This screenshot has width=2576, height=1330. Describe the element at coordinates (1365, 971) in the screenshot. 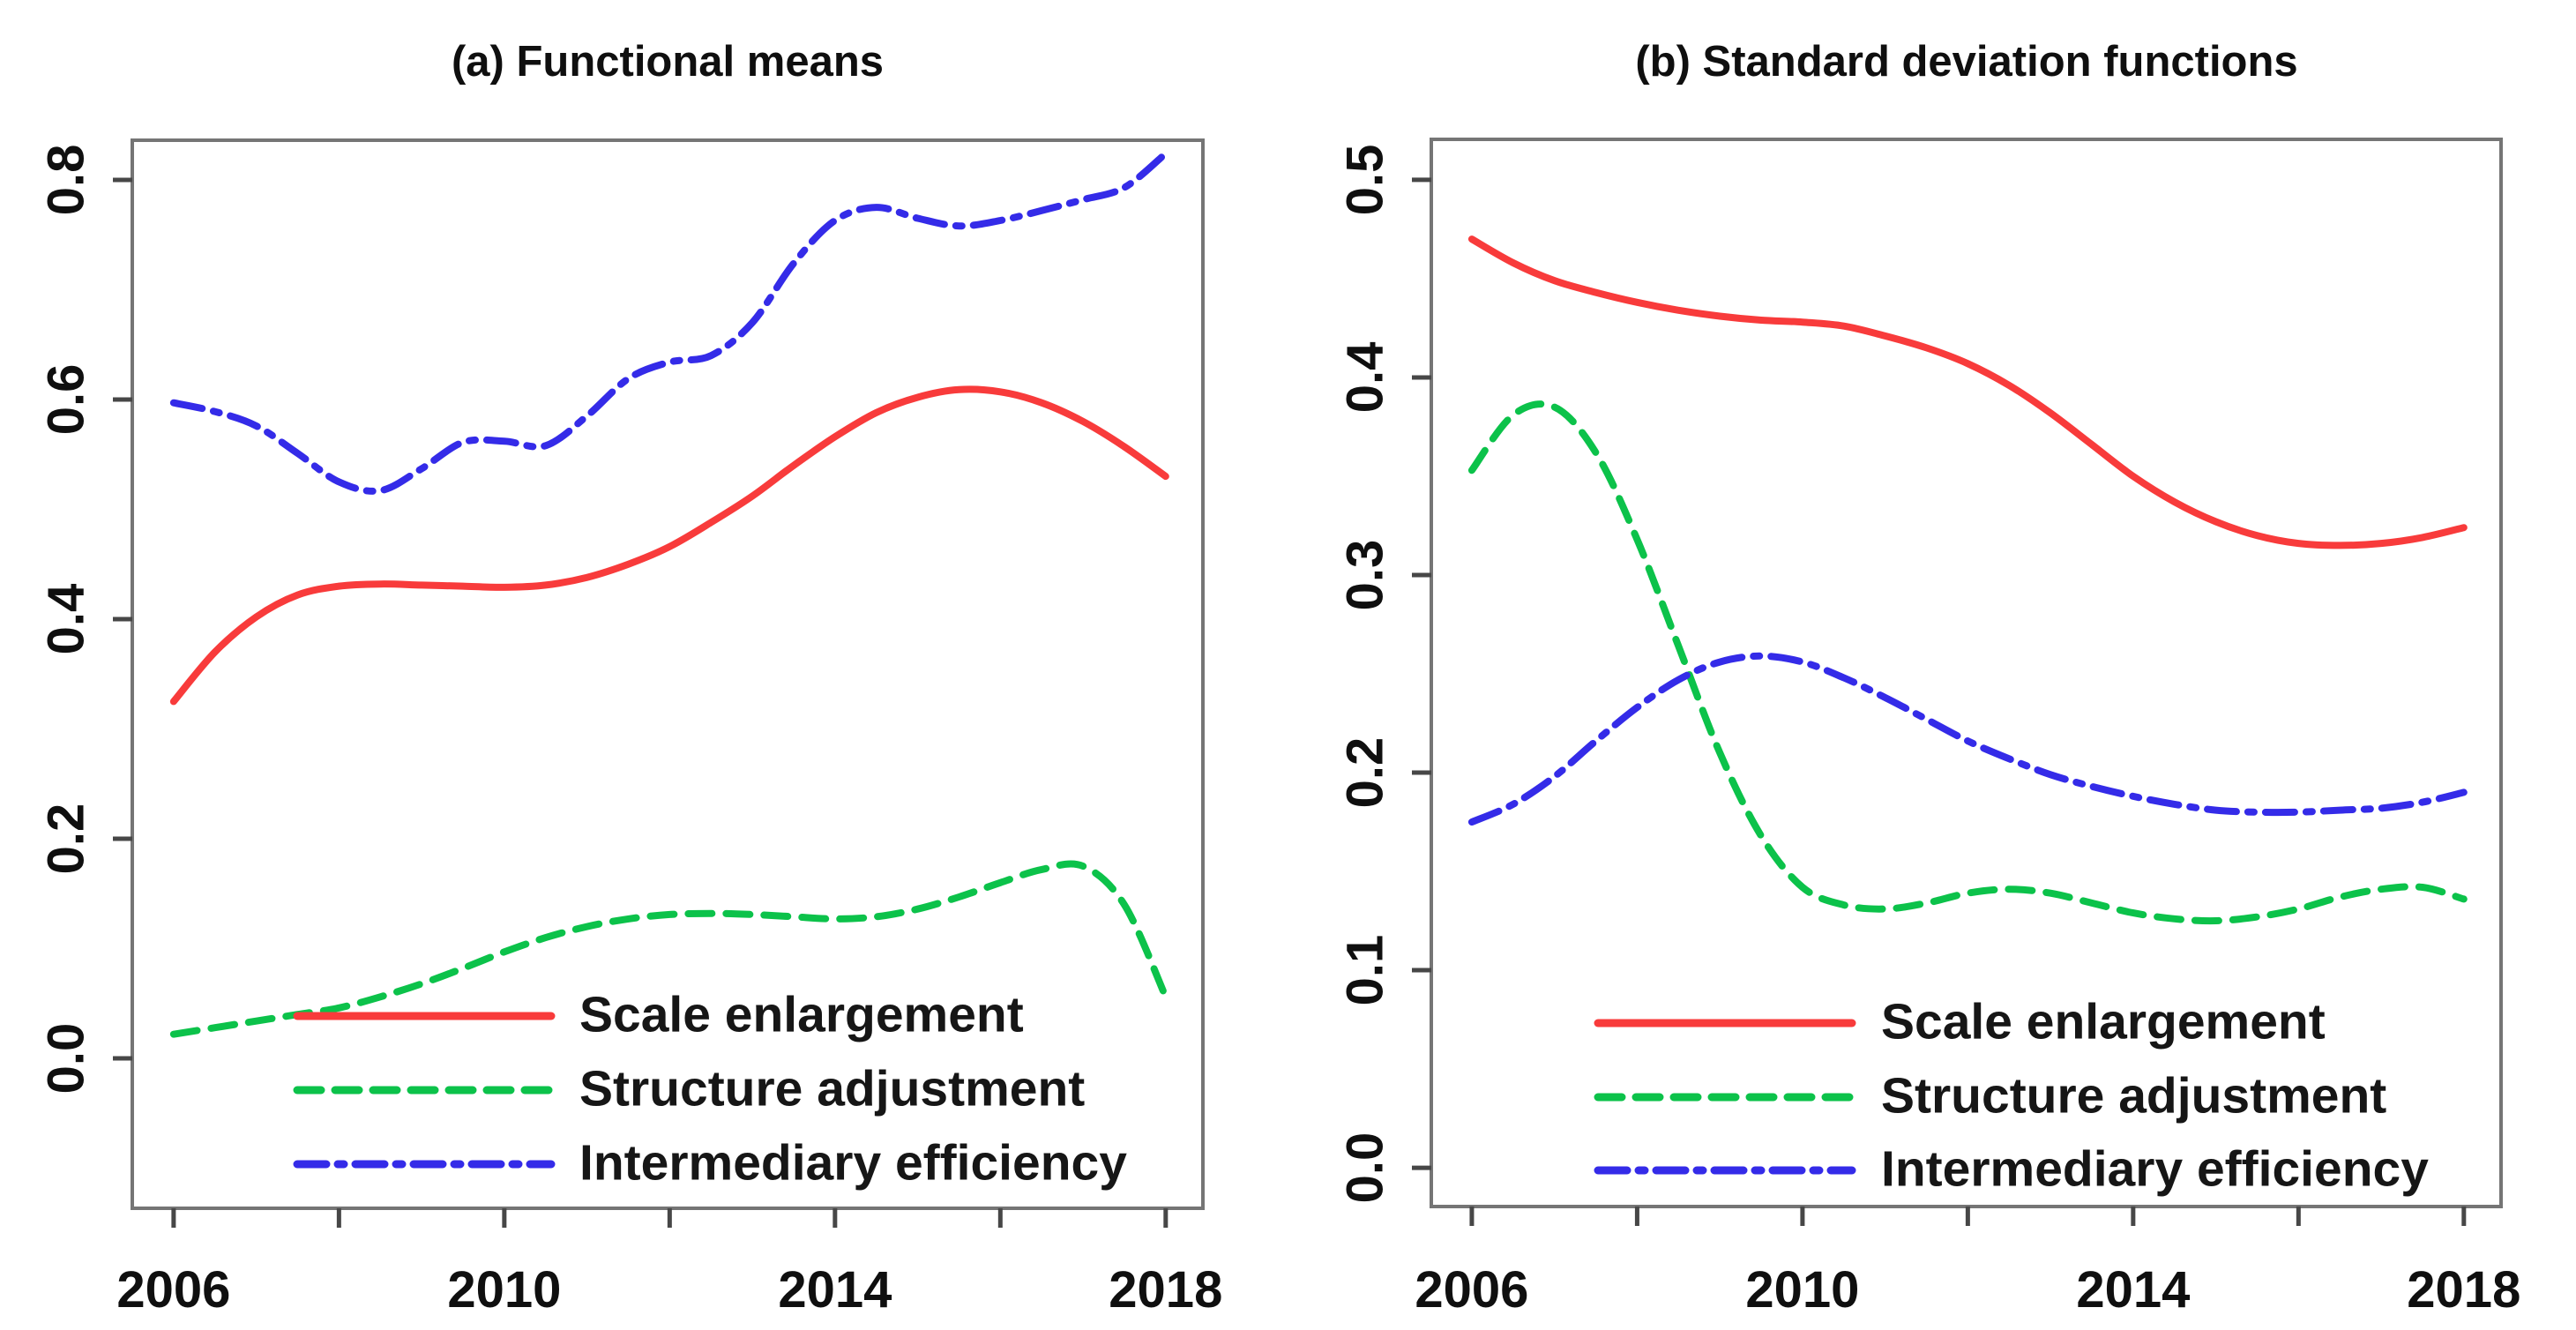

I see `panel-b-y-tick-label-1: 0.1` at that location.